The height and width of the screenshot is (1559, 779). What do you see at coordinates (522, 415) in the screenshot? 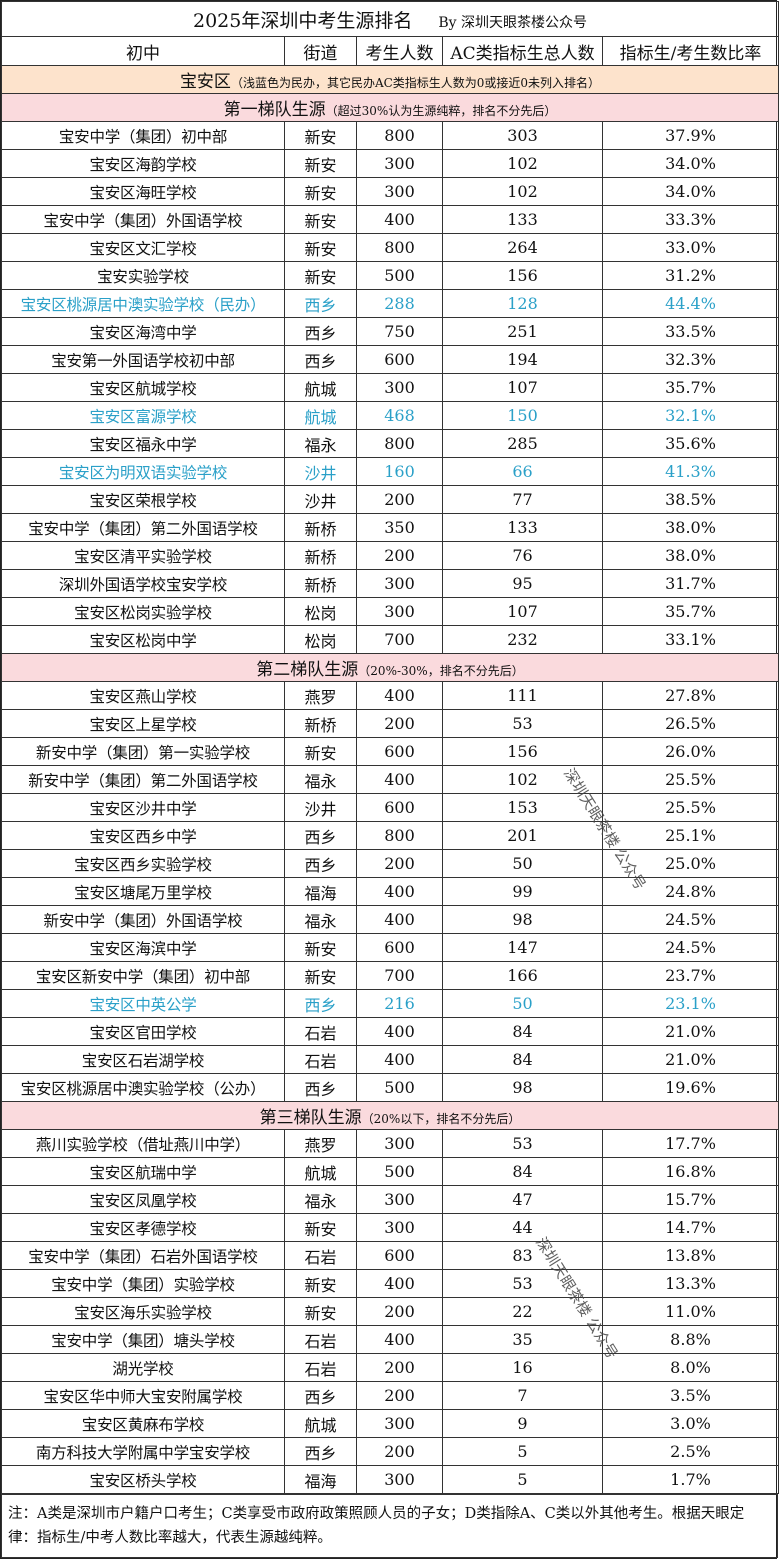
I see `ac-count-cell: 150` at bounding box center [522, 415].